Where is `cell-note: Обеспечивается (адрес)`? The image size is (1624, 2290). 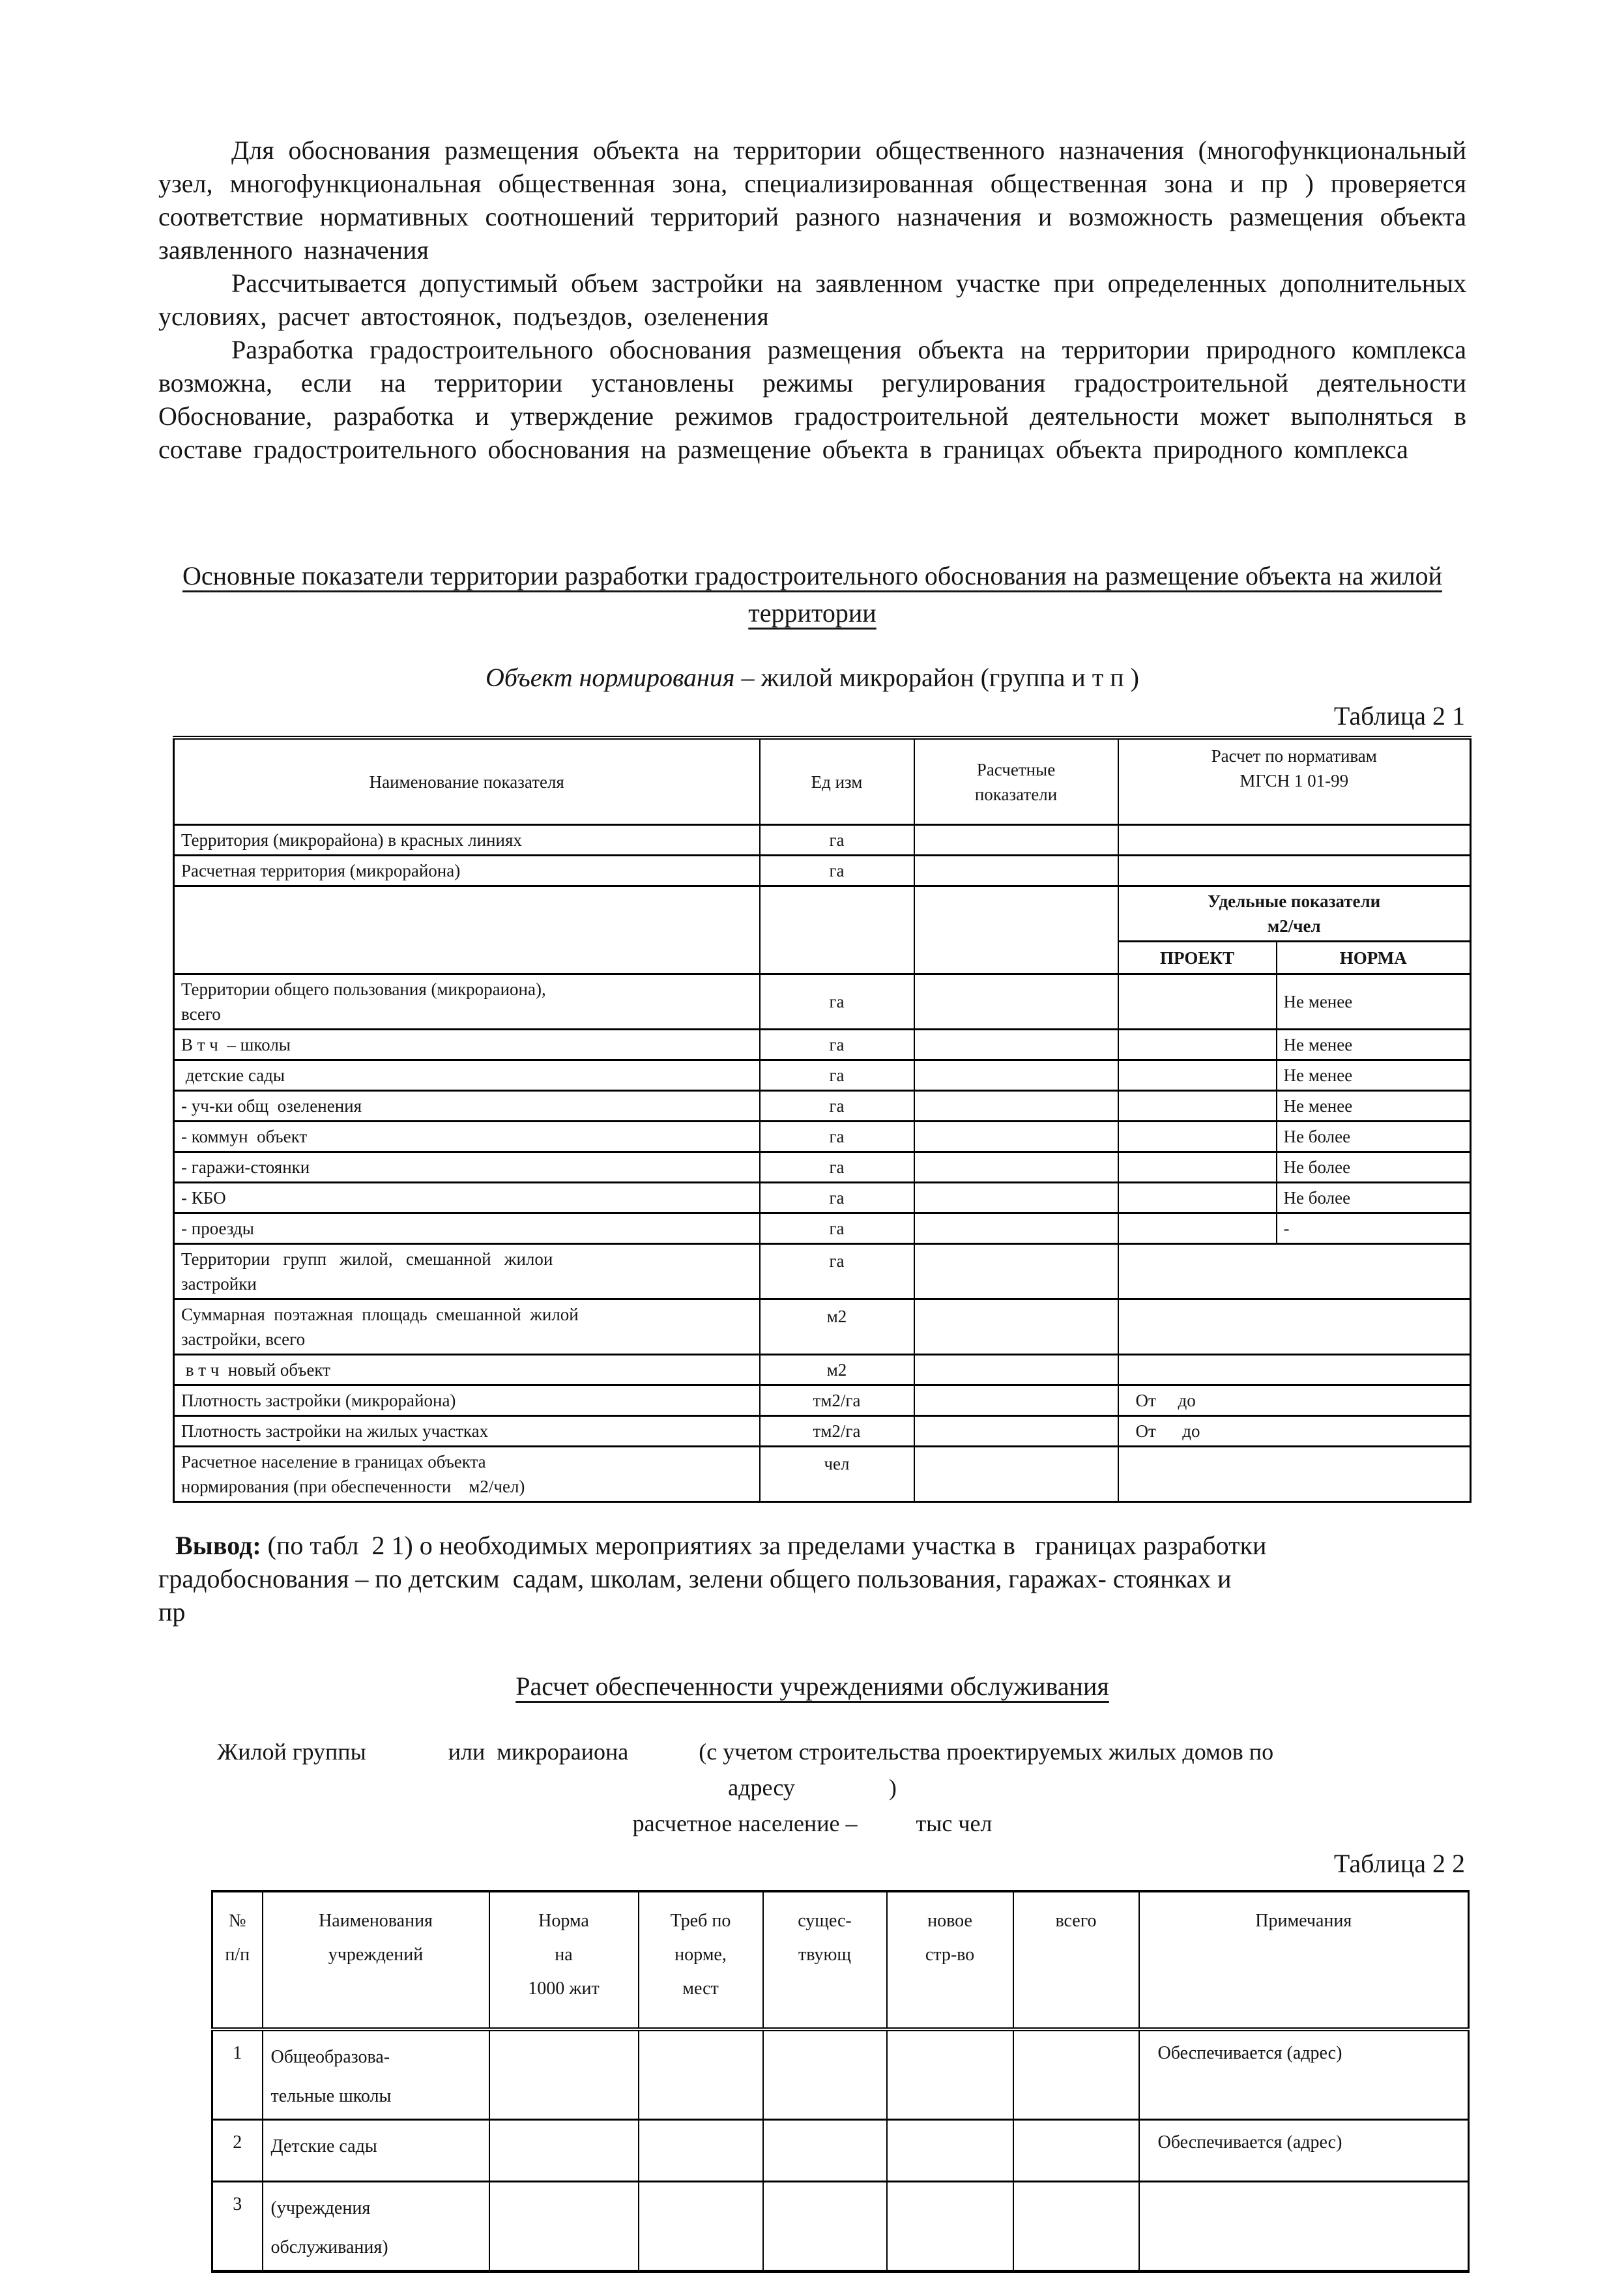 cell-note: Обеспечивается (адрес) is located at coordinates (1304, 2150).